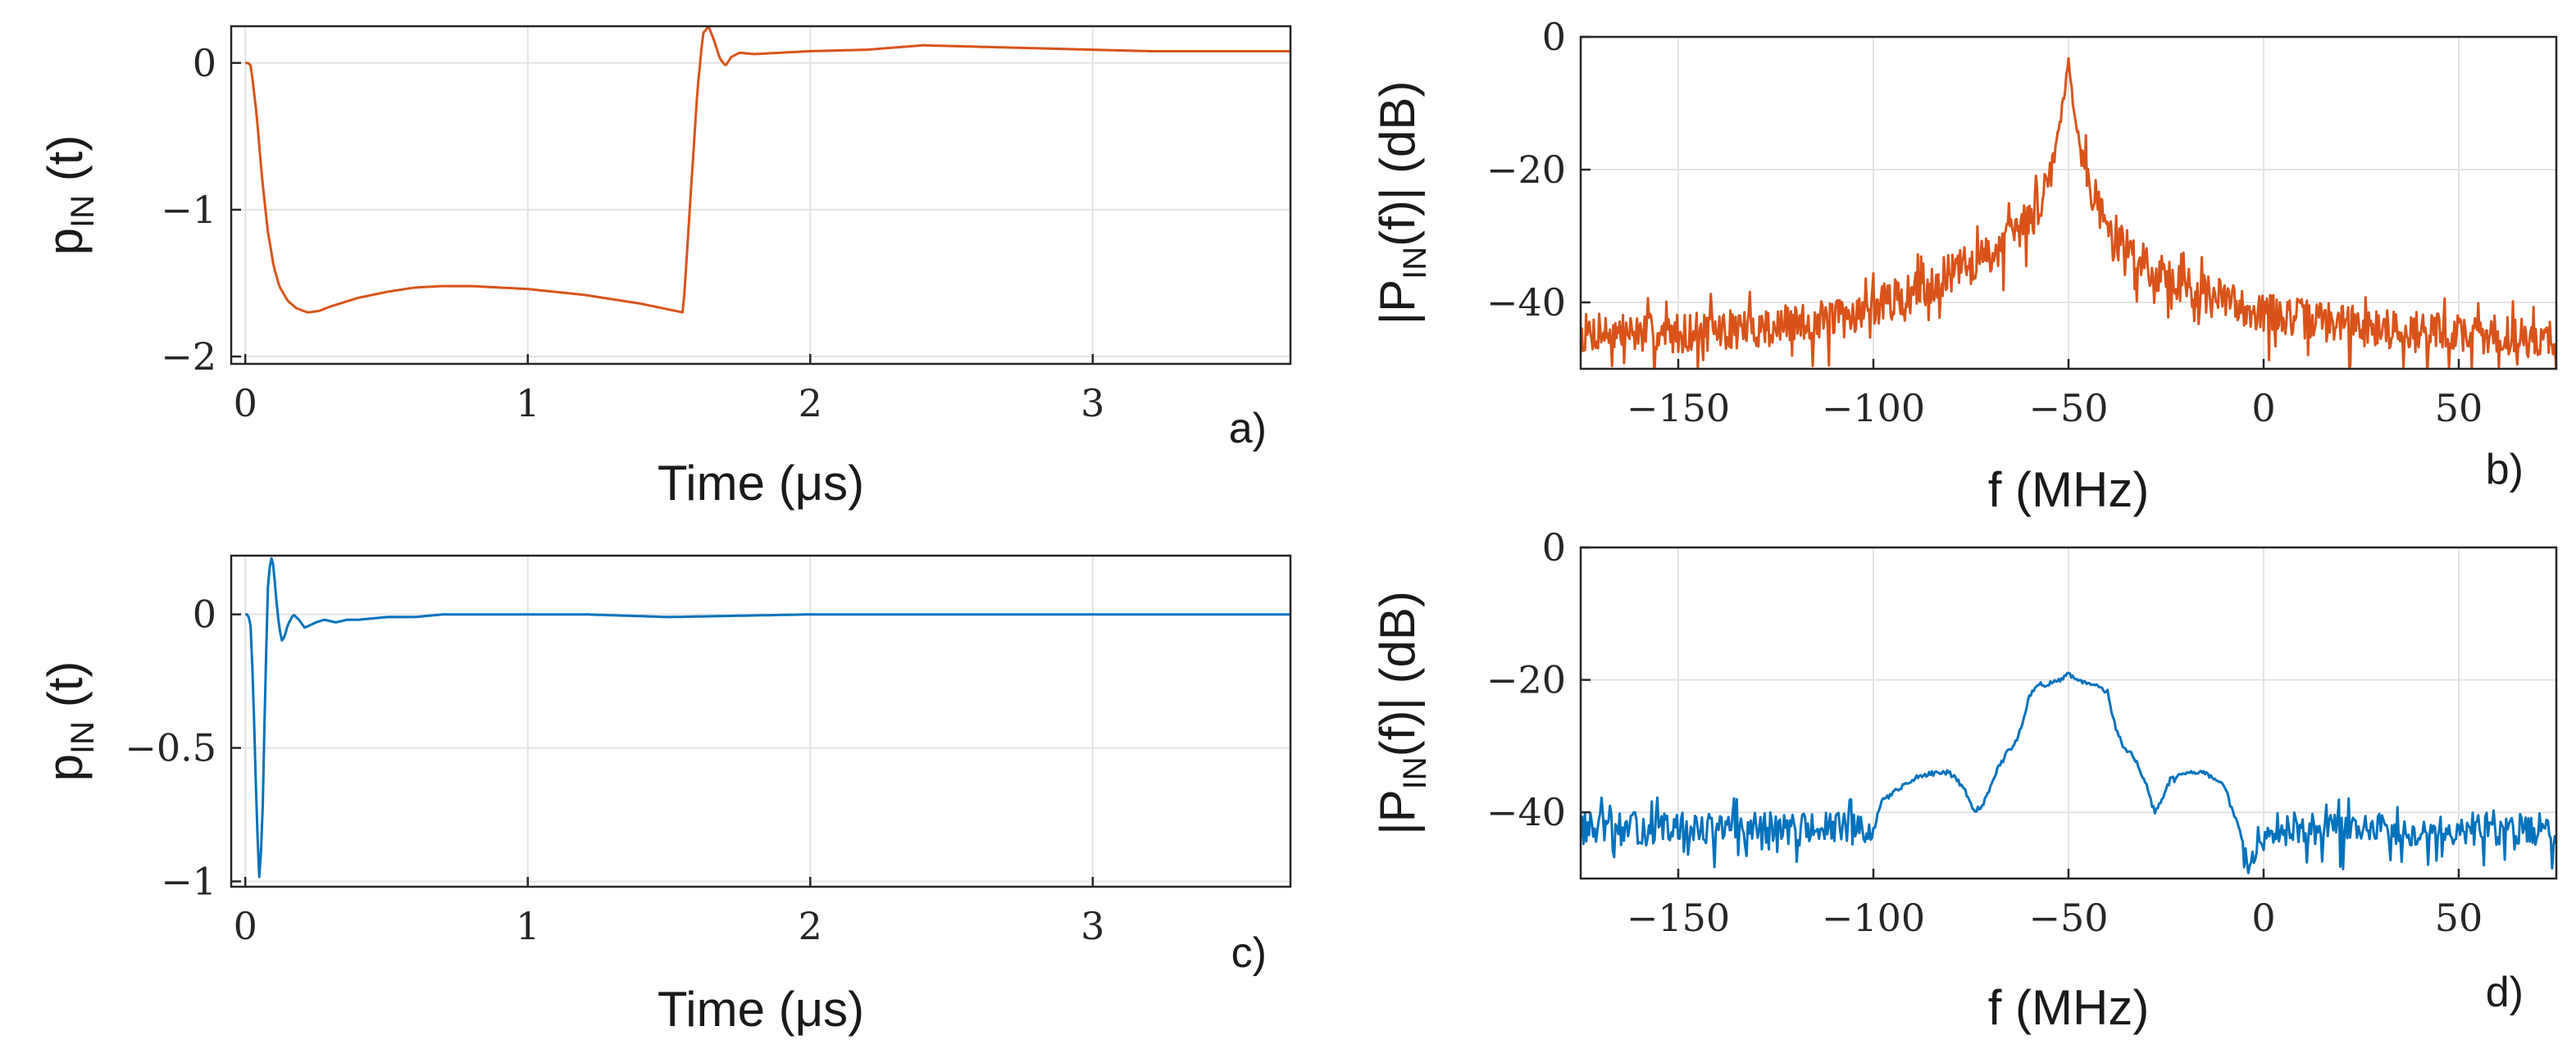 This screenshot has height=1049, width=2576. I want to click on panel-label: c), so click(1249, 953).